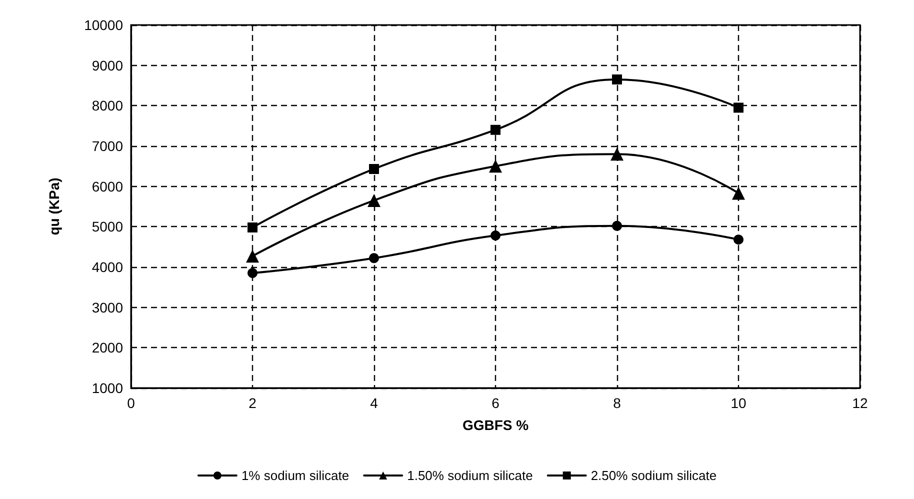 This screenshot has height=499, width=914. I want to click on x-tick-label: 12, so click(860, 403).